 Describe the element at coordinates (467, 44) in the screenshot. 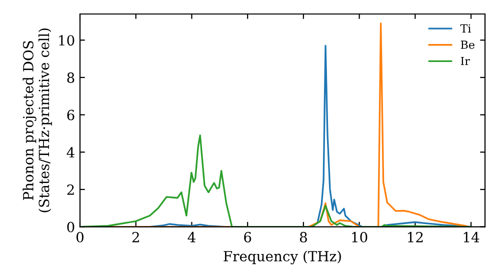

I see `legend-label: Be` at that location.